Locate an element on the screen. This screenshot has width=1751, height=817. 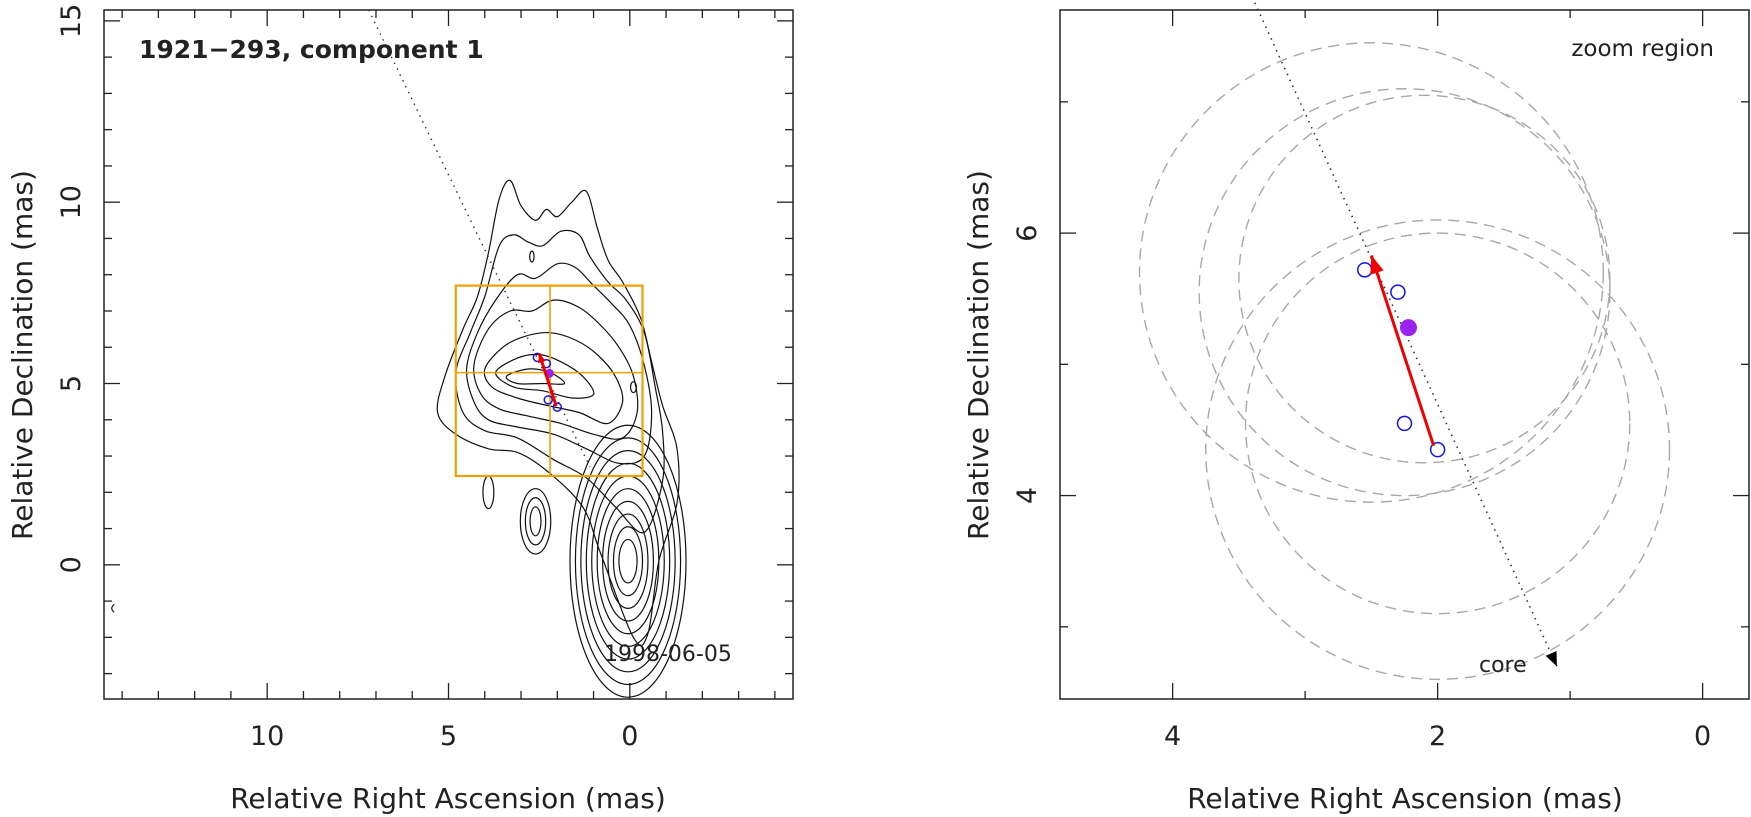
core-direction-arrowhead is located at coordinates (1551, 658).